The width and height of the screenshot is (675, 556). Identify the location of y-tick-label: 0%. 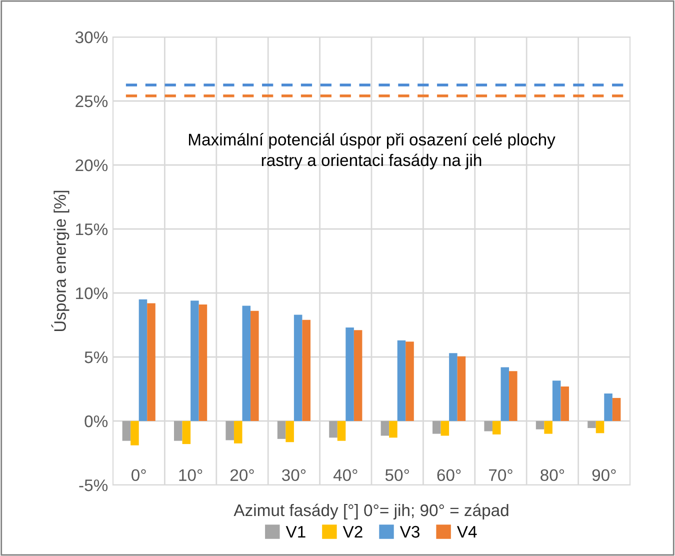
(96, 421).